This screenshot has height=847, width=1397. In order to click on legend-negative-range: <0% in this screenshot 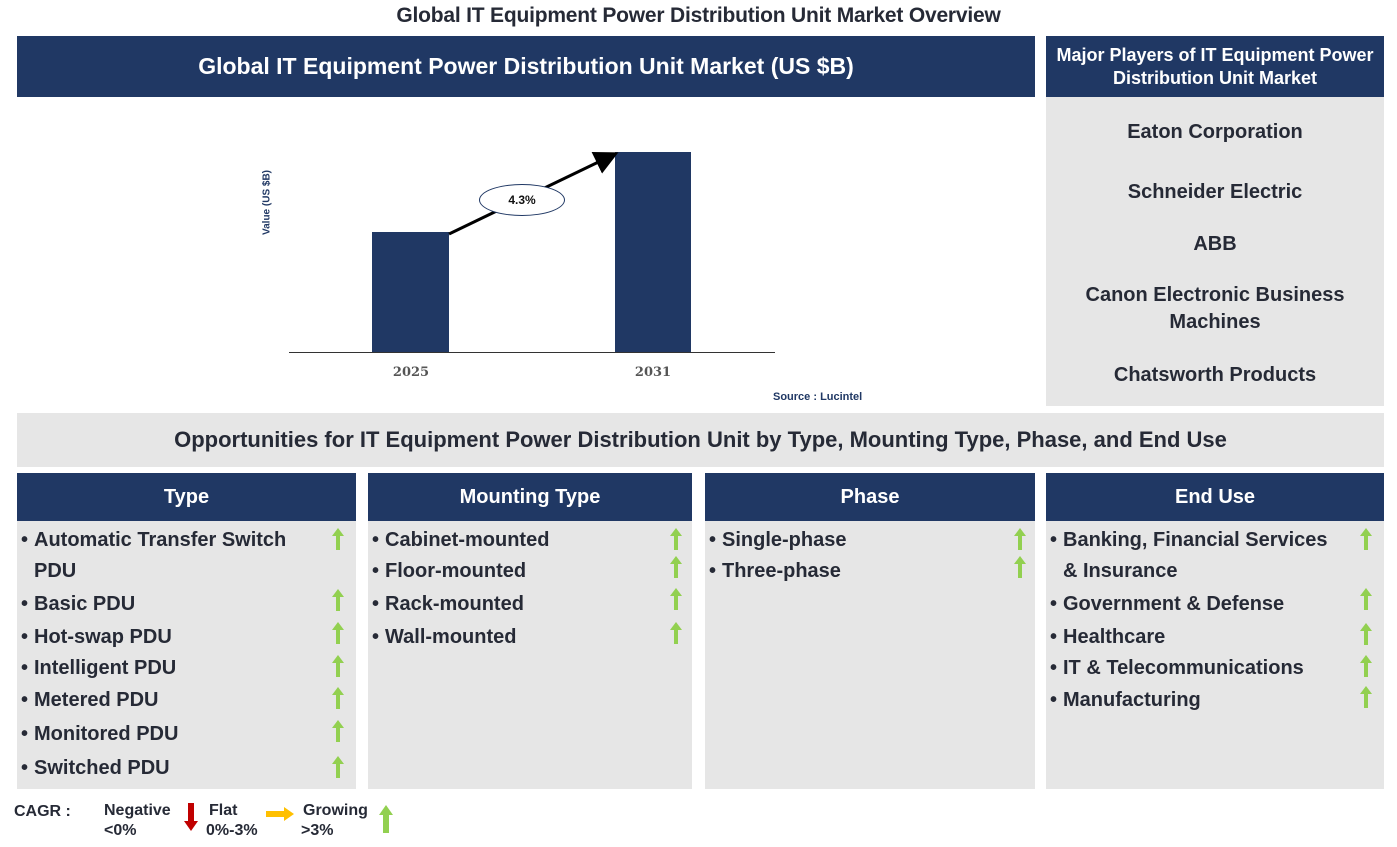, I will do `click(120, 830)`.